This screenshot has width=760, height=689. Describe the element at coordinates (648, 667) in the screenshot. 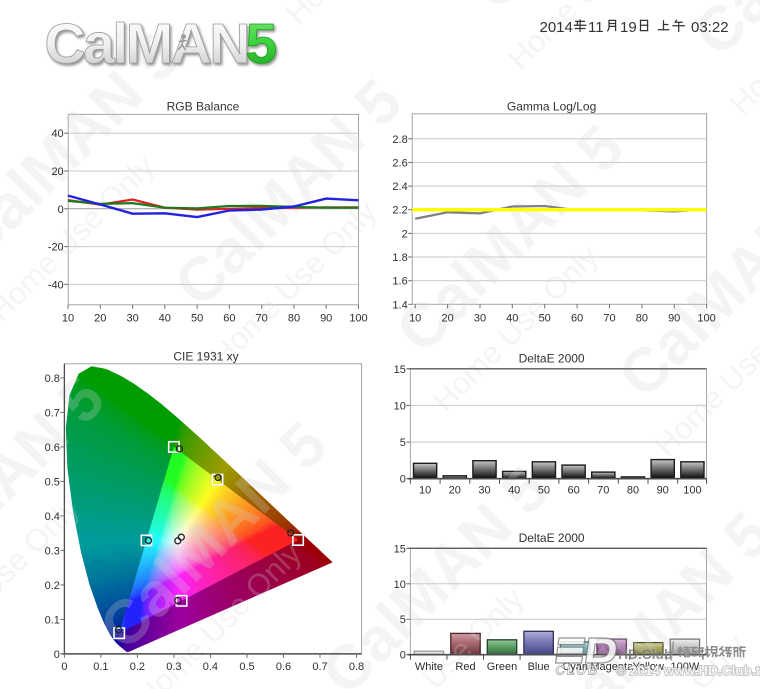

I see `svg-text: Yellow` at that location.